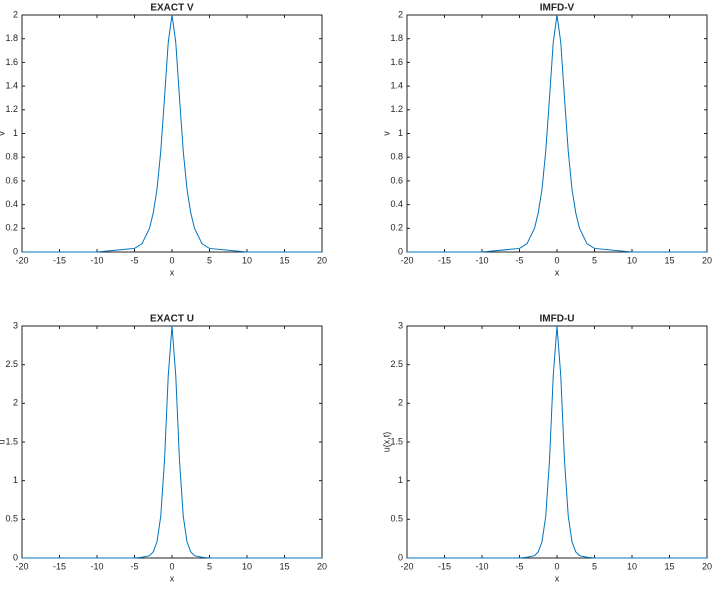  I want to click on chart-title: EXACT U, so click(172, 319).